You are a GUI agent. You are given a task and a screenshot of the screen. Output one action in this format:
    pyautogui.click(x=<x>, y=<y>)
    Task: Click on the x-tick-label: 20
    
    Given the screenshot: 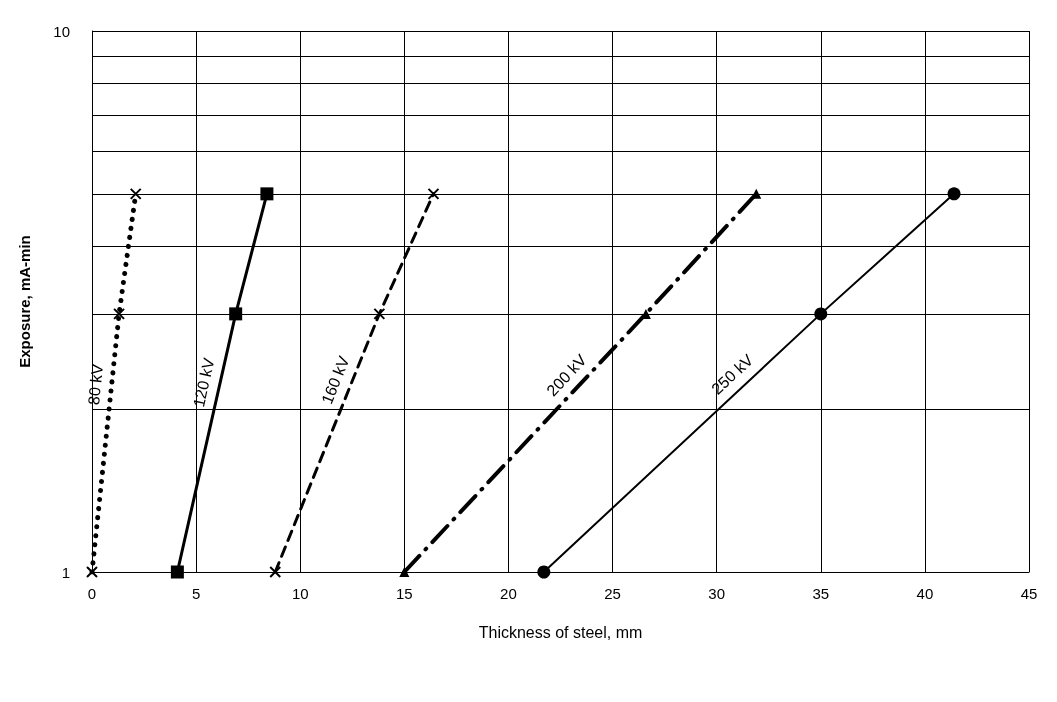 What is the action you would take?
    pyautogui.click(x=508, y=593)
    